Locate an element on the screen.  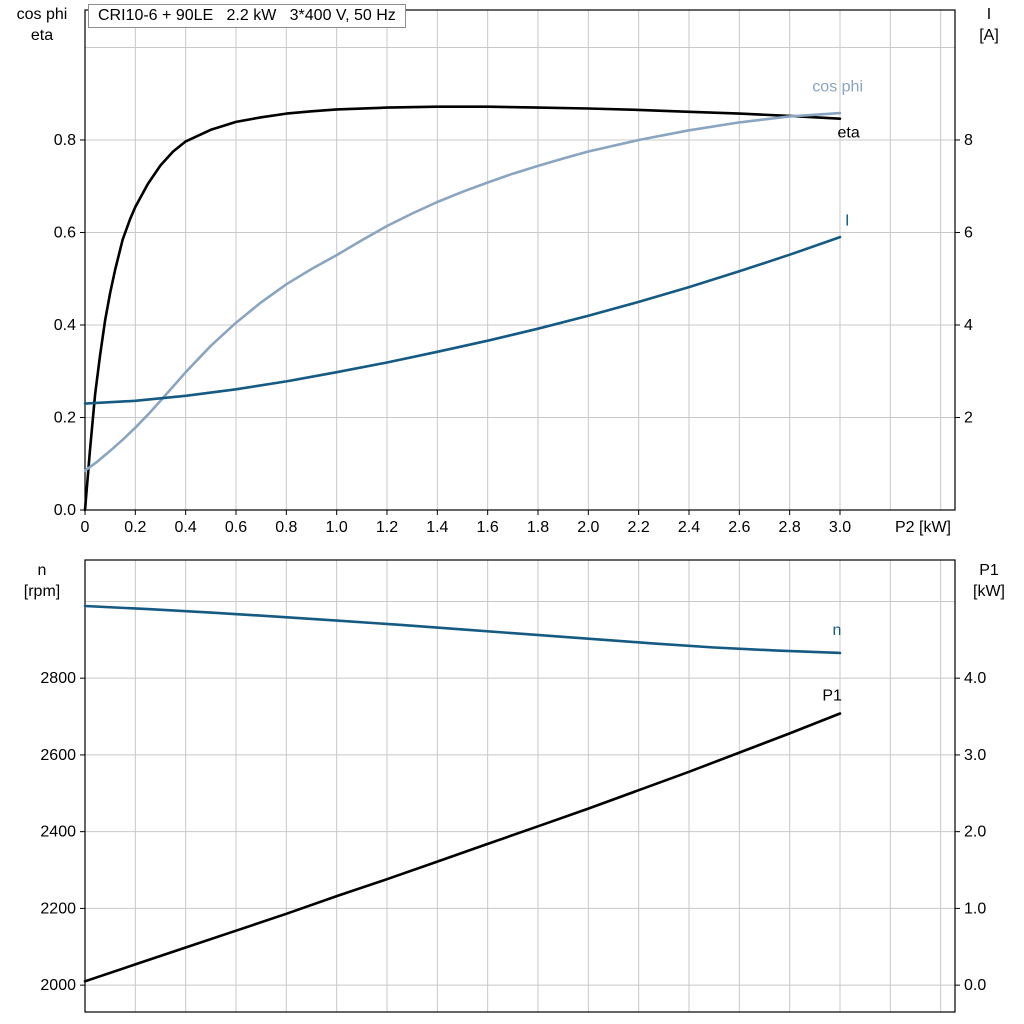
y-left-tick-label: 2800 is located at coordinates (58, 678).